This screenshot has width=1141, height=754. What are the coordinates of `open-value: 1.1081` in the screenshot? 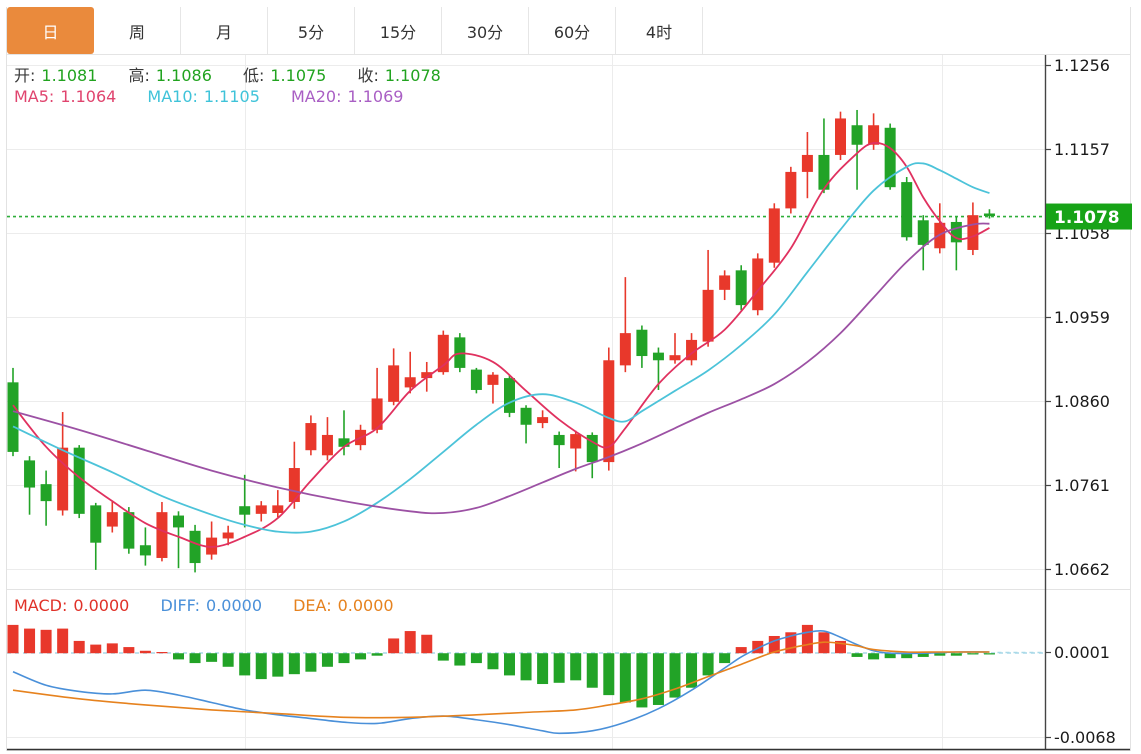 It's located at (69, 75).